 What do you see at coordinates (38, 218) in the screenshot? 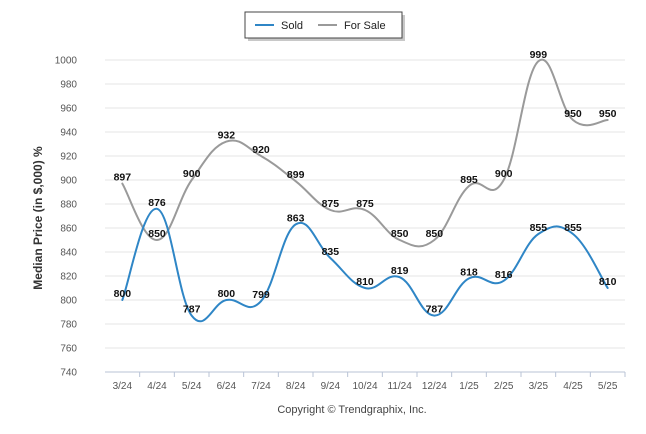
I see `y-axis-title: Median Price (in $,000) %` at bounding box center [38, 218].